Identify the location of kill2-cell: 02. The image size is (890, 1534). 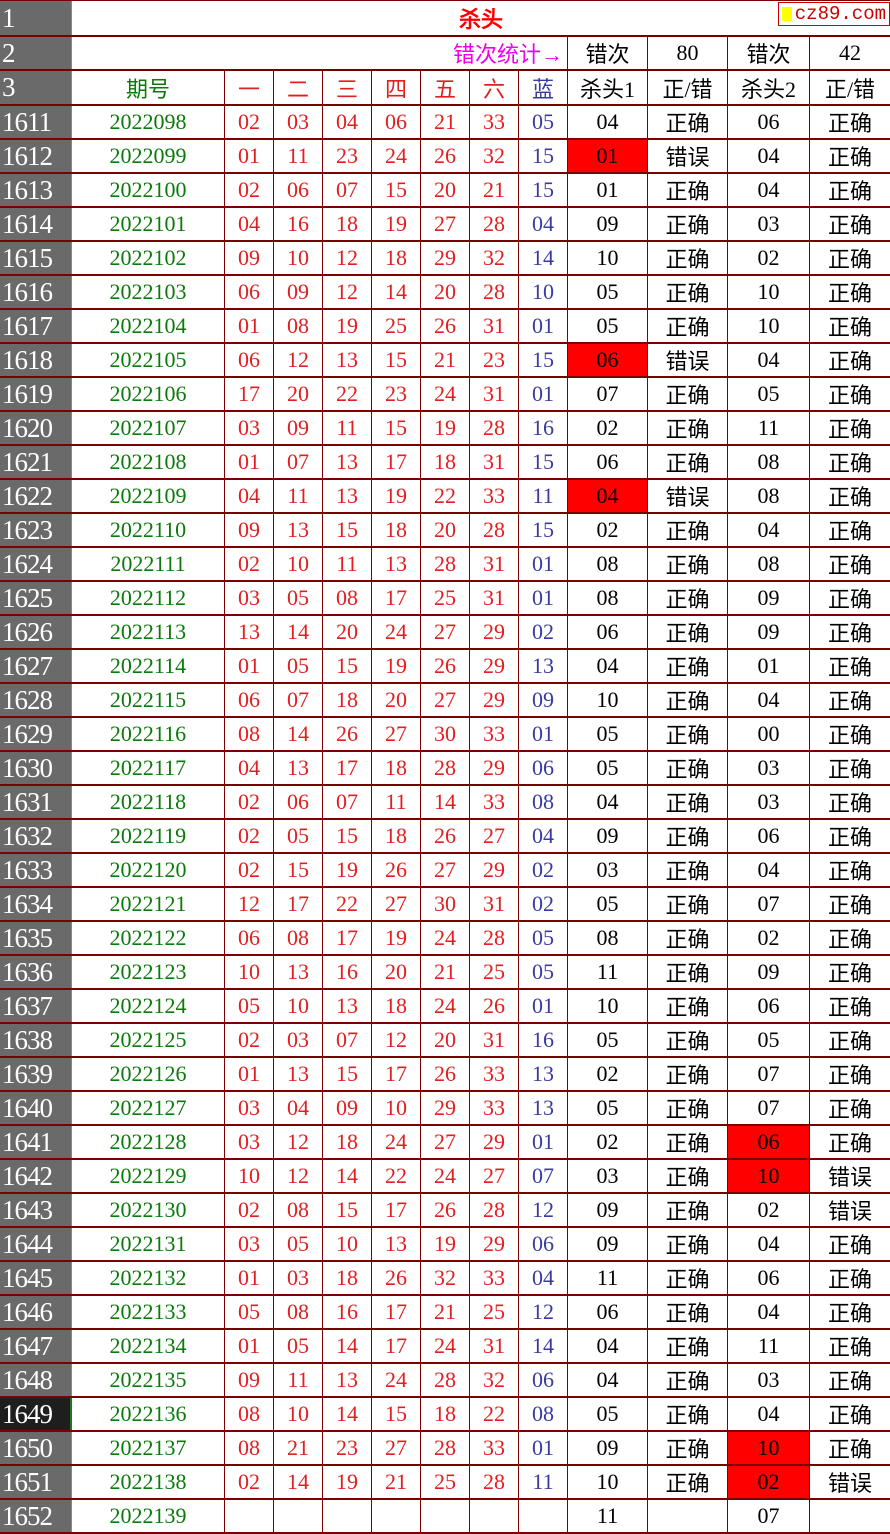
(769, 938).